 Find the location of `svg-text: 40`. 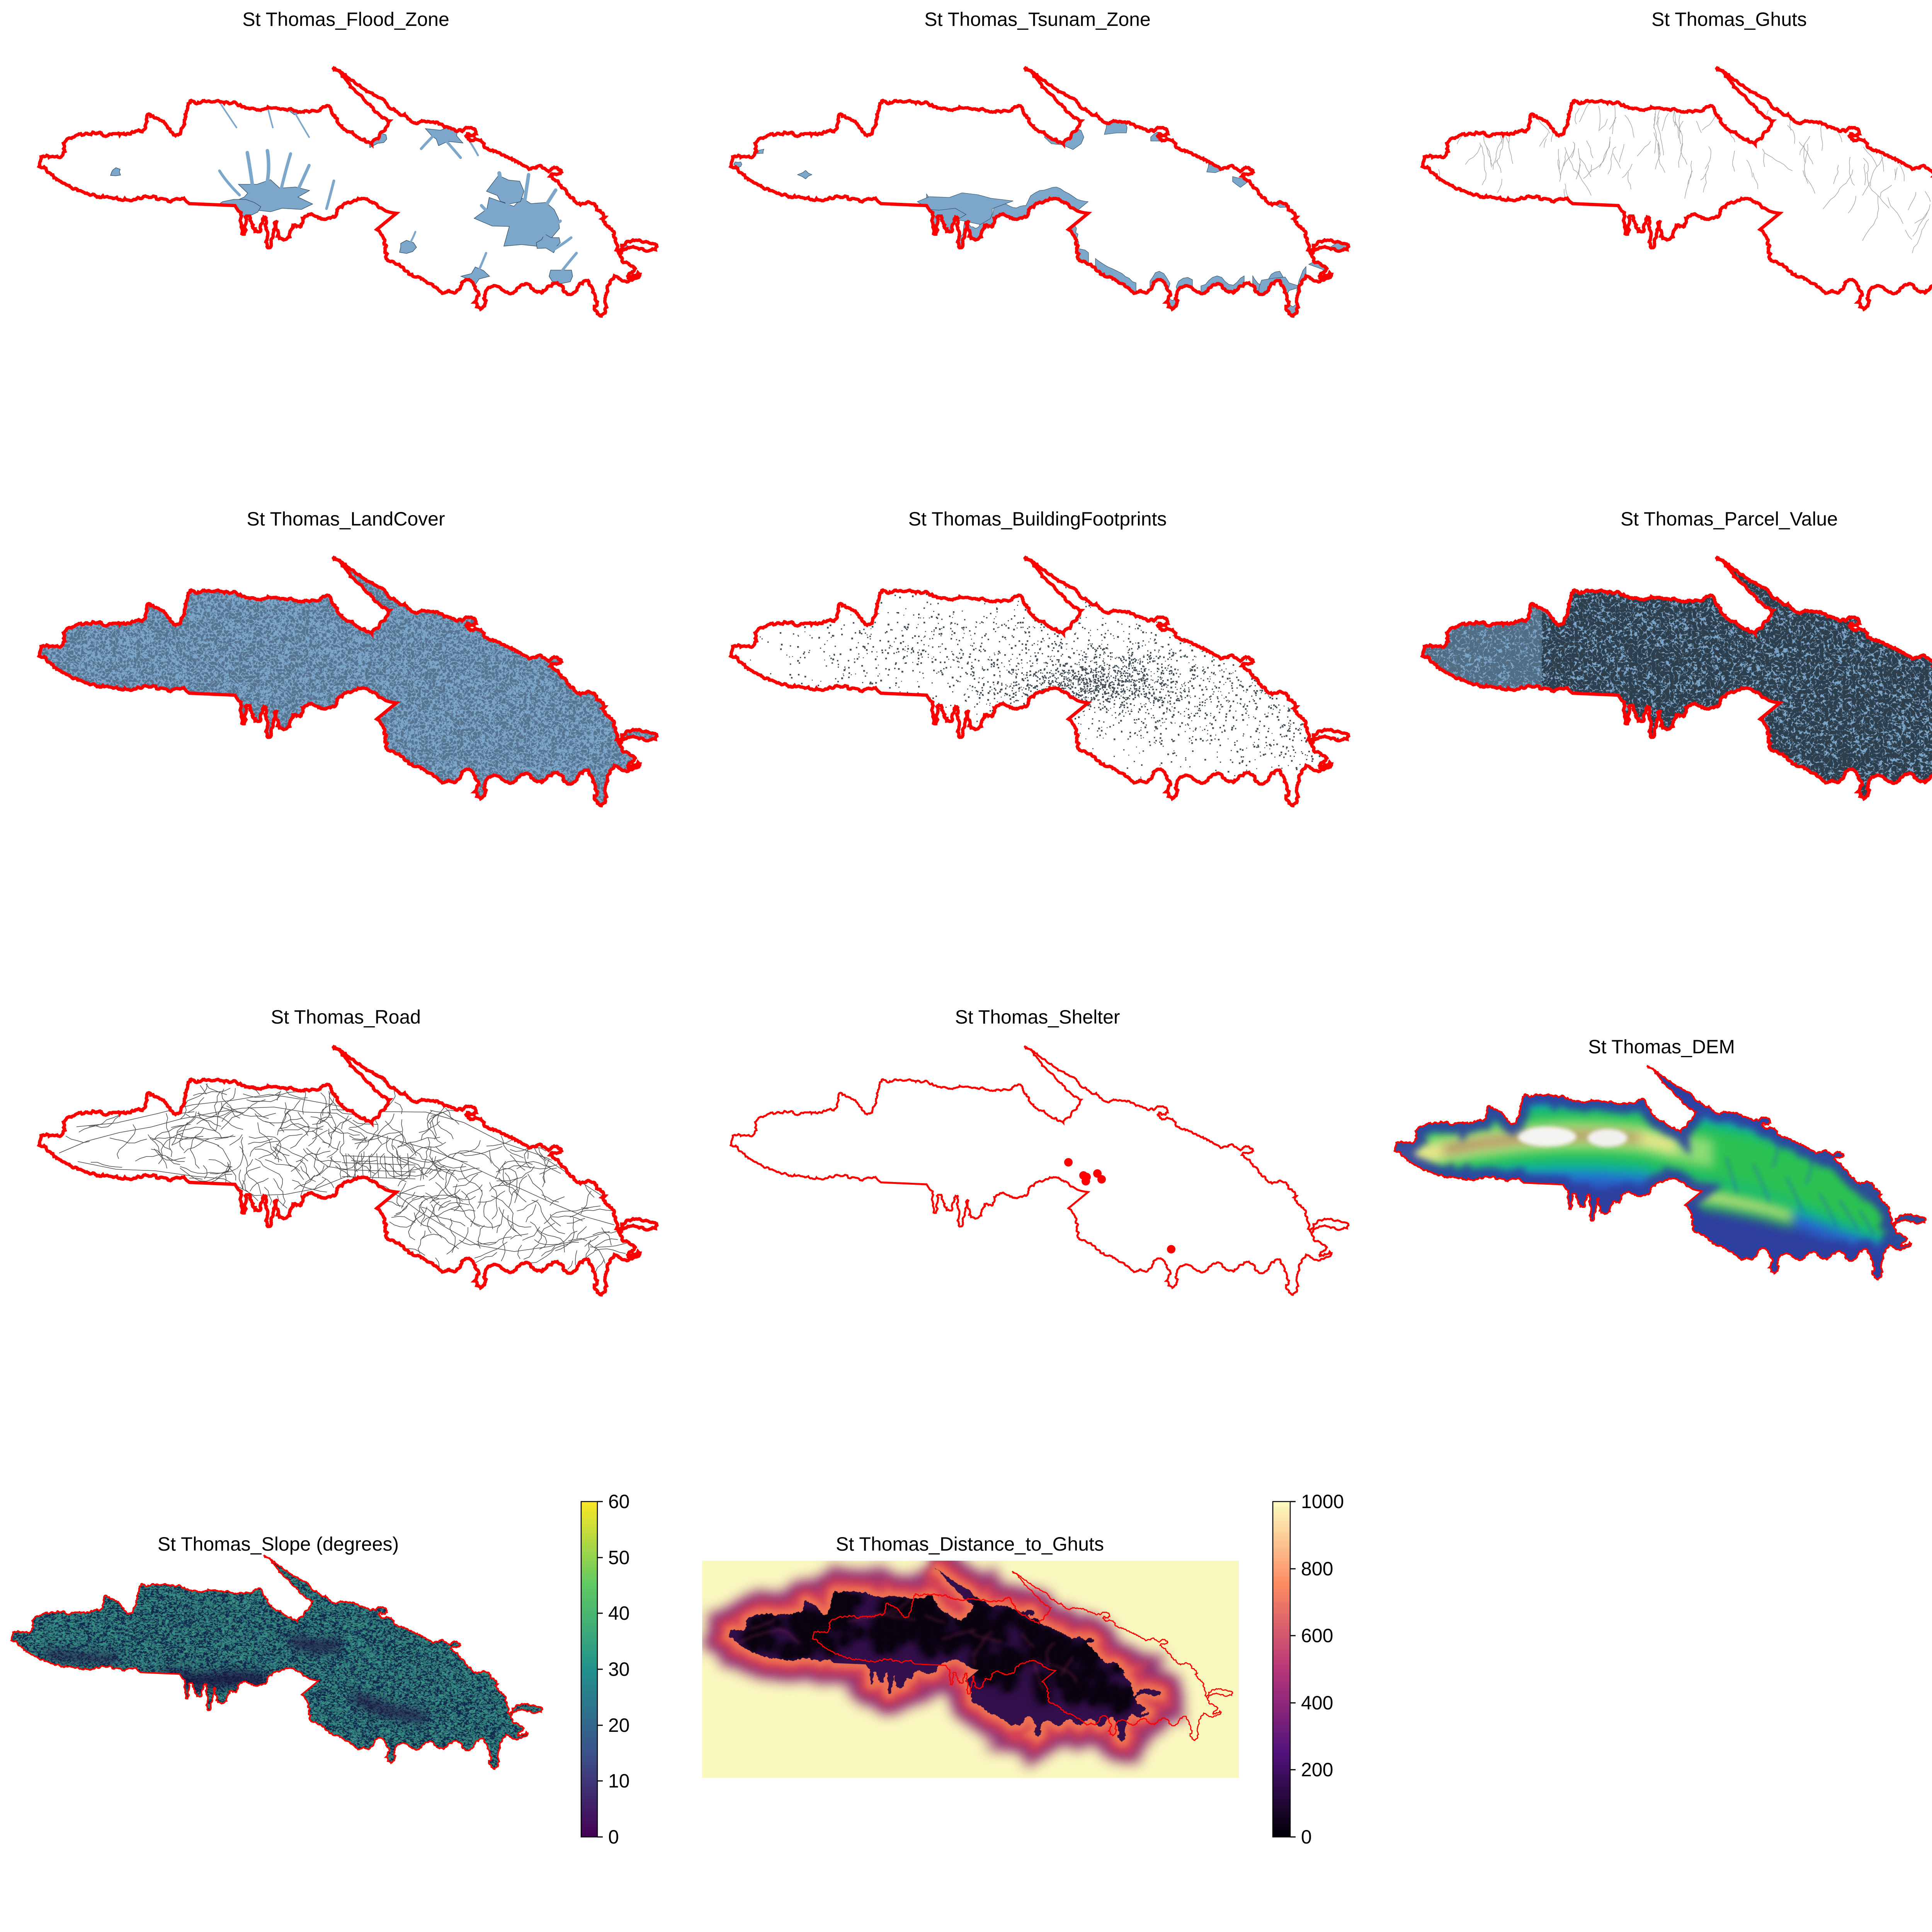

svg-text: 40 is located at coordinates (619, 1613).